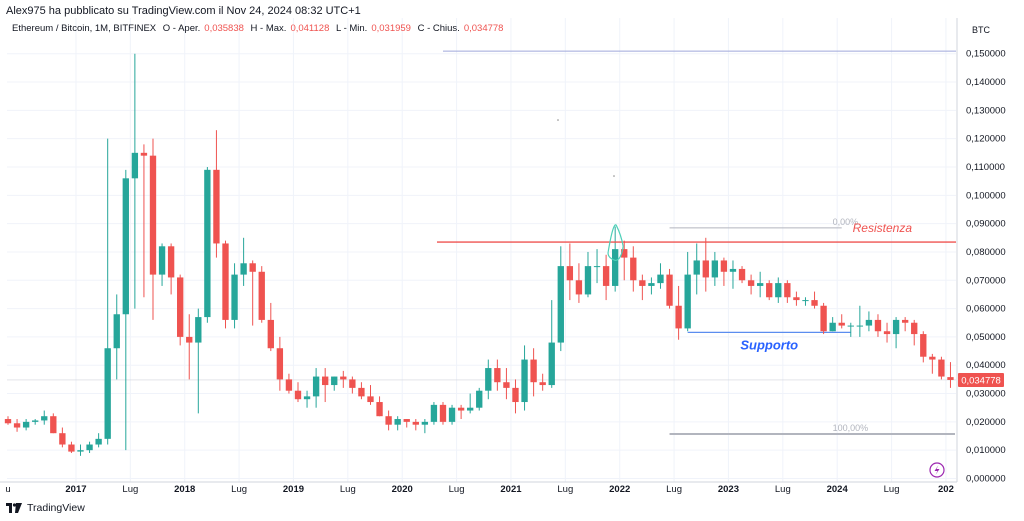 This screenshot has width=1024, height=521. Describe the element at coordinates (56, 508) in the screenshot. I see `footer-brand: TradingView` at that location.